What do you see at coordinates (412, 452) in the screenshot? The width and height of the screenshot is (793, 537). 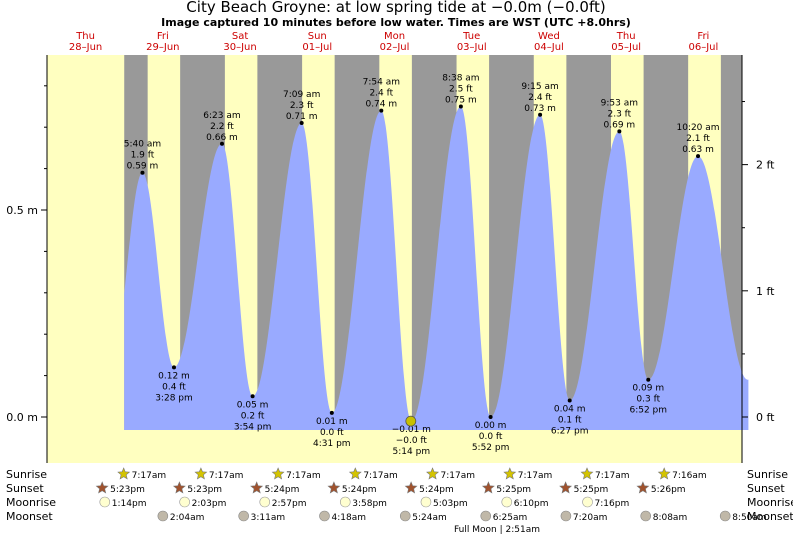 I see `tide-time-label: 5:14 pm` at bounding box center [412, 452].